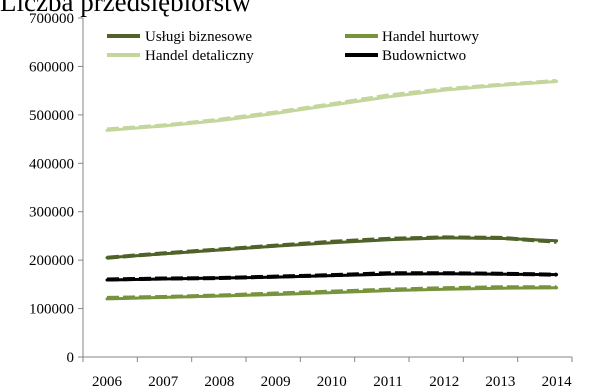 This screenshot has height=390, width=594. I want to click on legend-label-0: Usługi biznesowe, so click(198, 37).